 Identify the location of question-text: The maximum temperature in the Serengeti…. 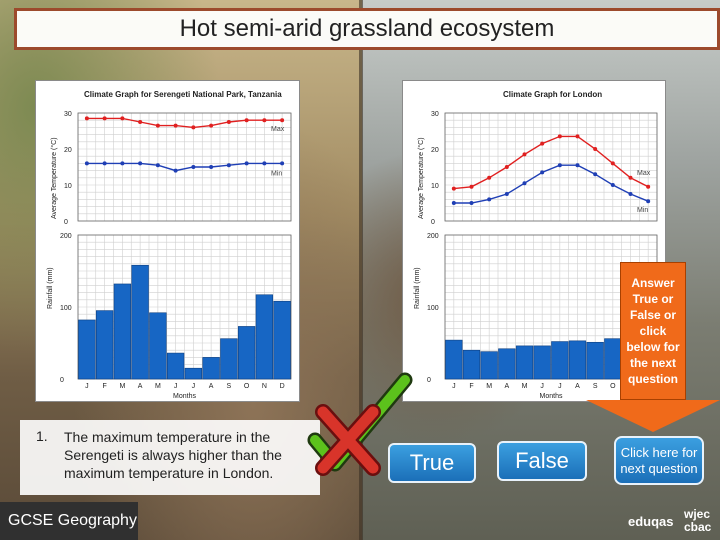
(173, 455).